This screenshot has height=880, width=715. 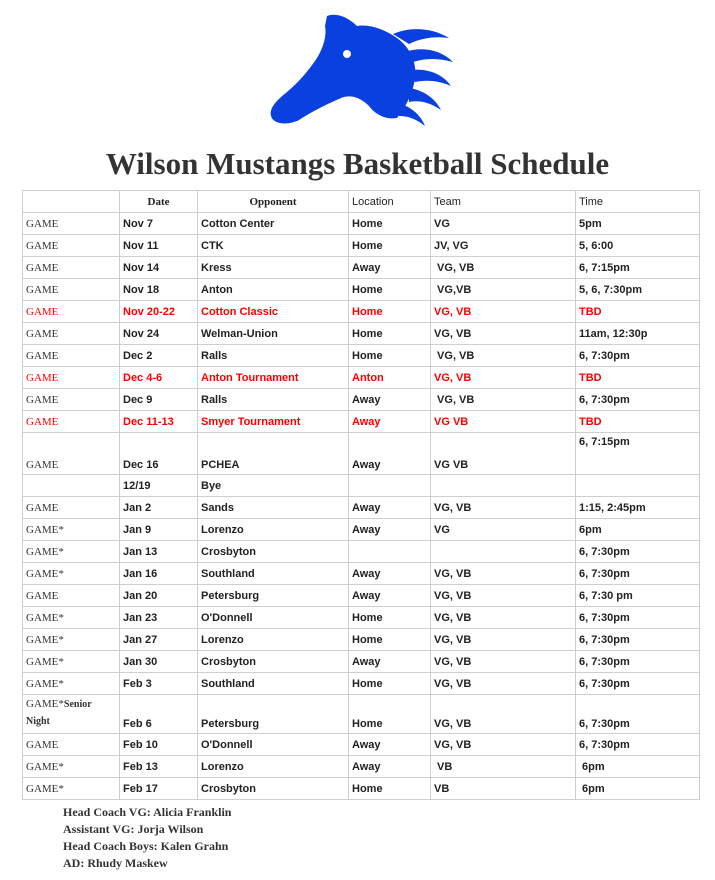 I want to click on table-row: GAME Nov 14 Kress Away VG, VB 6, 7:15pm, so click(x=361, y=267).